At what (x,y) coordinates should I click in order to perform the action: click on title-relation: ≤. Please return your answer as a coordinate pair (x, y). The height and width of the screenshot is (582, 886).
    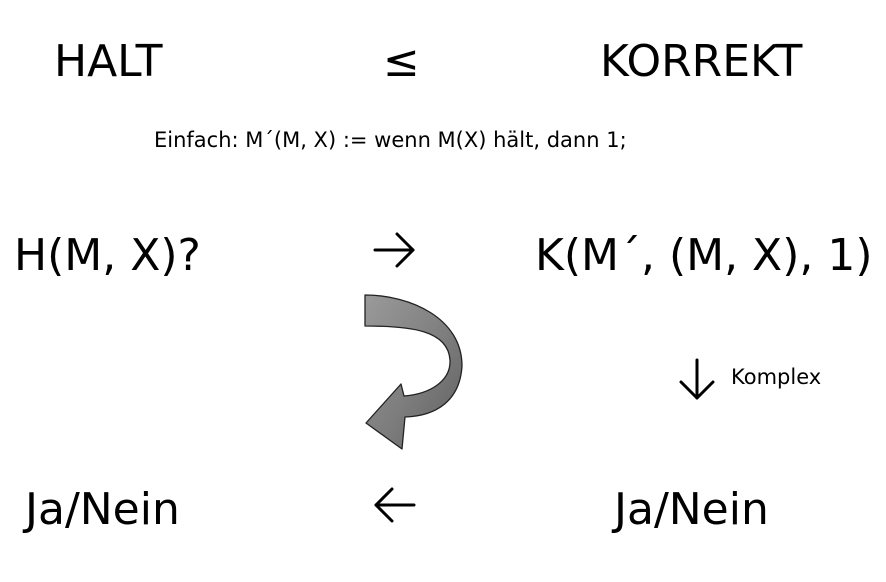
    Looking at the image, I should click on (401, 61).